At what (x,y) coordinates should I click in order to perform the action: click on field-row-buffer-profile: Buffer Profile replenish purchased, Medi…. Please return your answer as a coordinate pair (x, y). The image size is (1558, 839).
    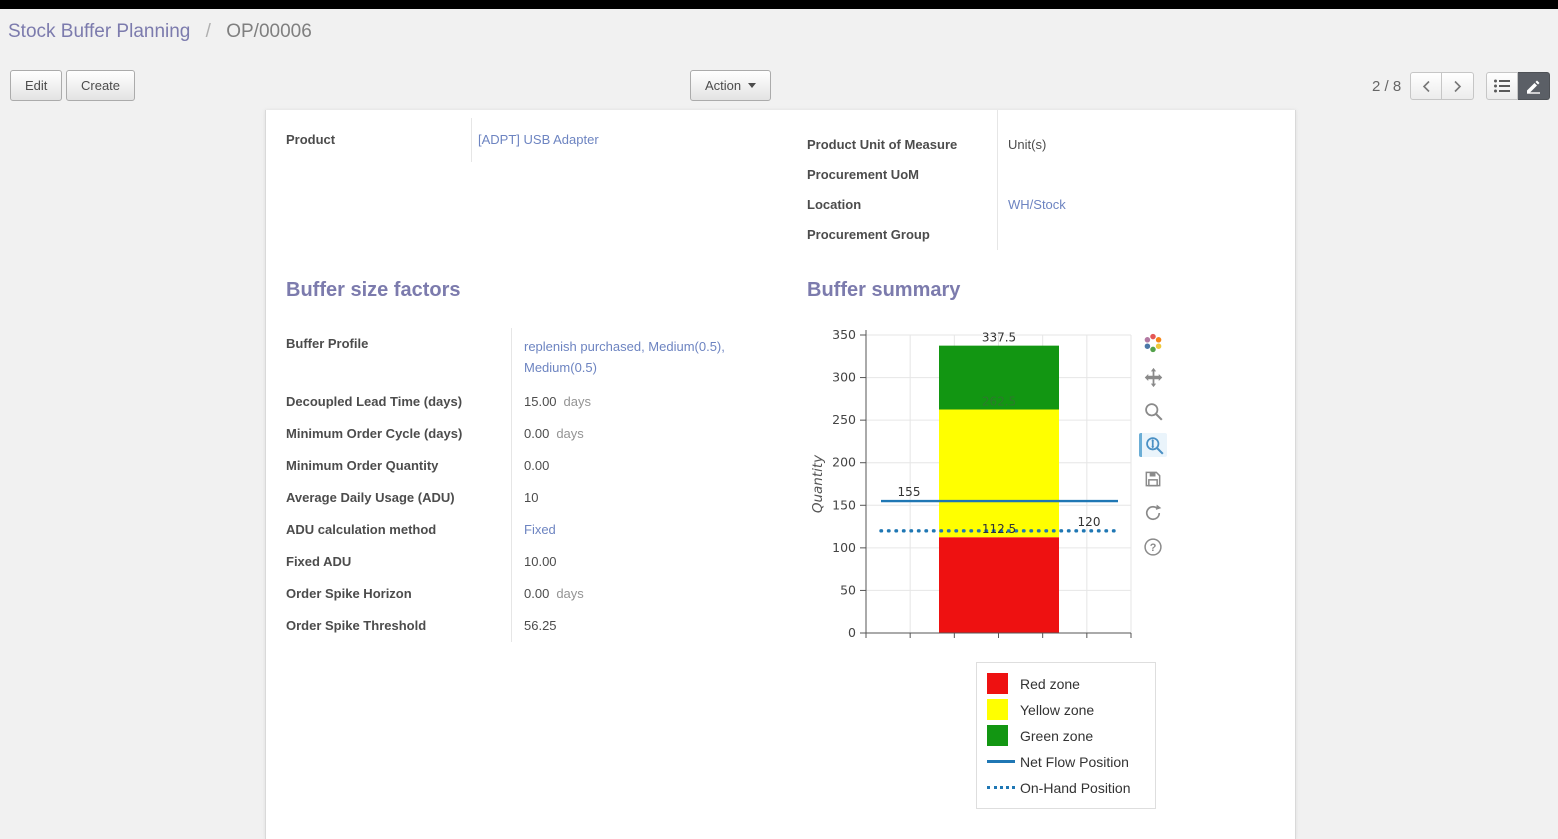
    Looking at the image, I should click on (541, 357).